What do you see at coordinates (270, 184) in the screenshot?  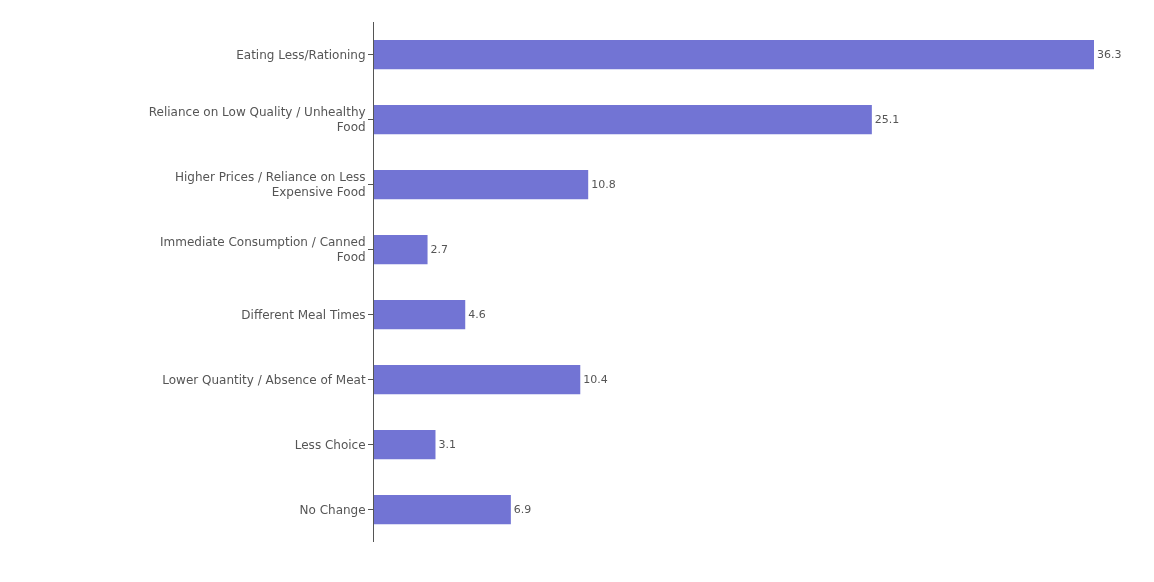 I see `y-tick-label: Higher Prices / Reliance on Less Expensive Food` at bounding box center [270, 184].